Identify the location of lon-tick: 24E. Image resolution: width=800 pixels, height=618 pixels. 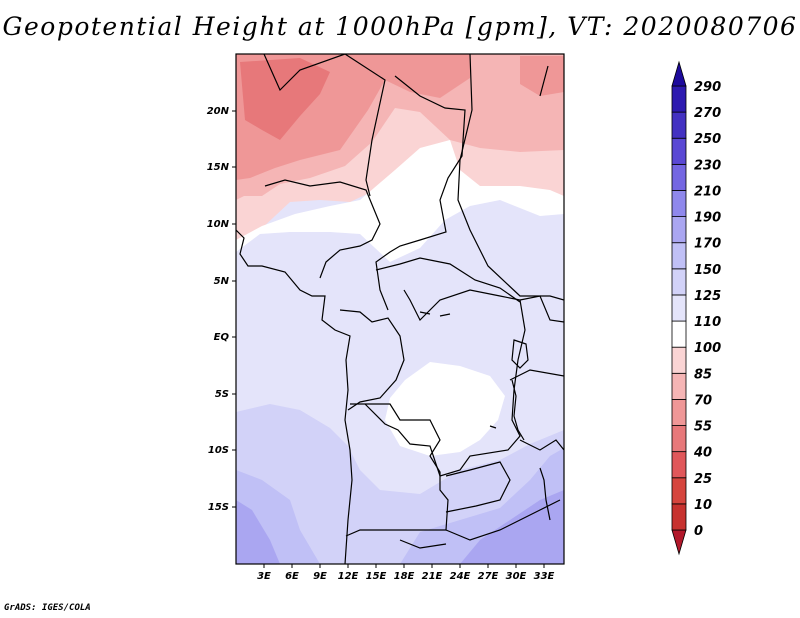
(460, 573).